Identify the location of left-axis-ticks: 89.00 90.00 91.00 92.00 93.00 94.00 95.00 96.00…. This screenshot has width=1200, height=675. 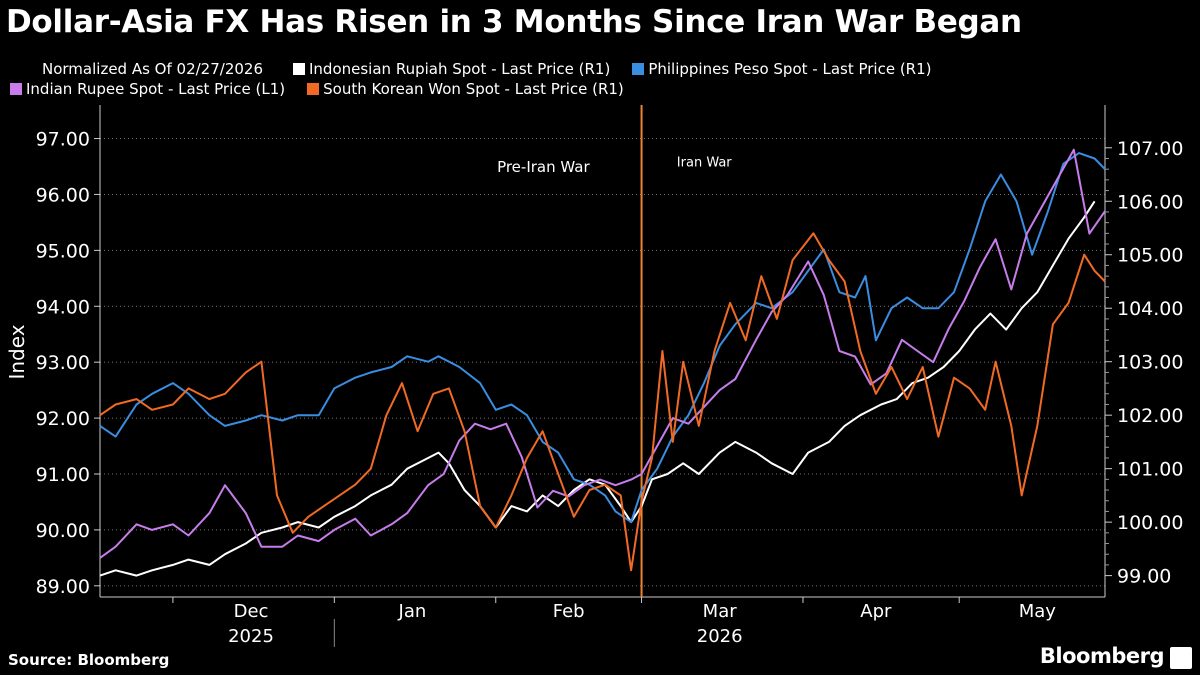
(68, 363).